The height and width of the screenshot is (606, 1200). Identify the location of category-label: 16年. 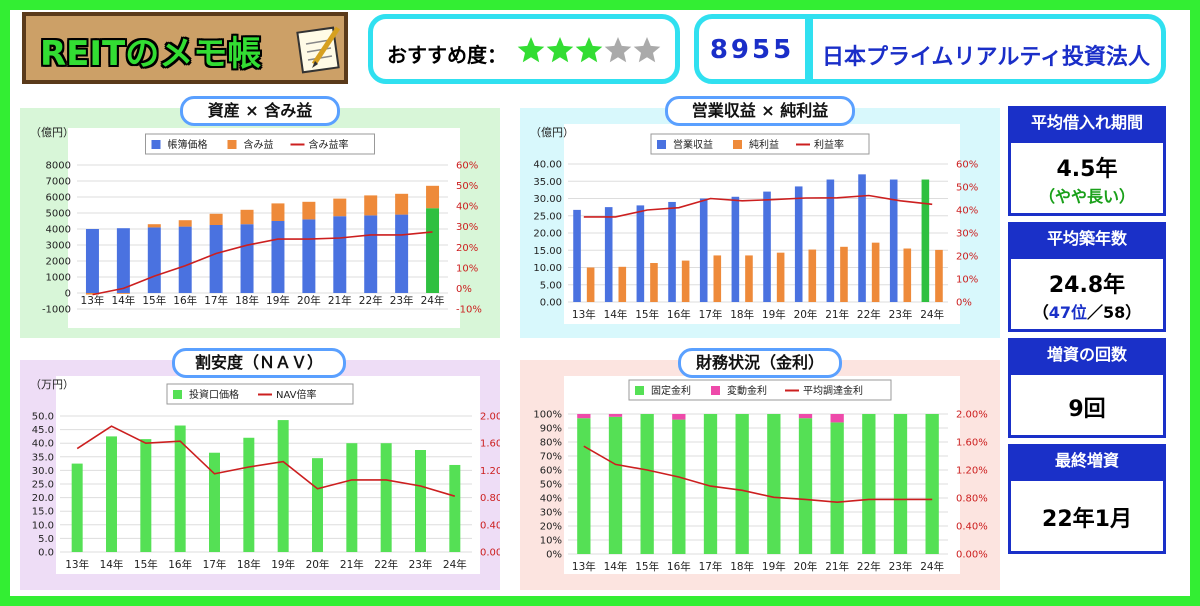
(679, 314).